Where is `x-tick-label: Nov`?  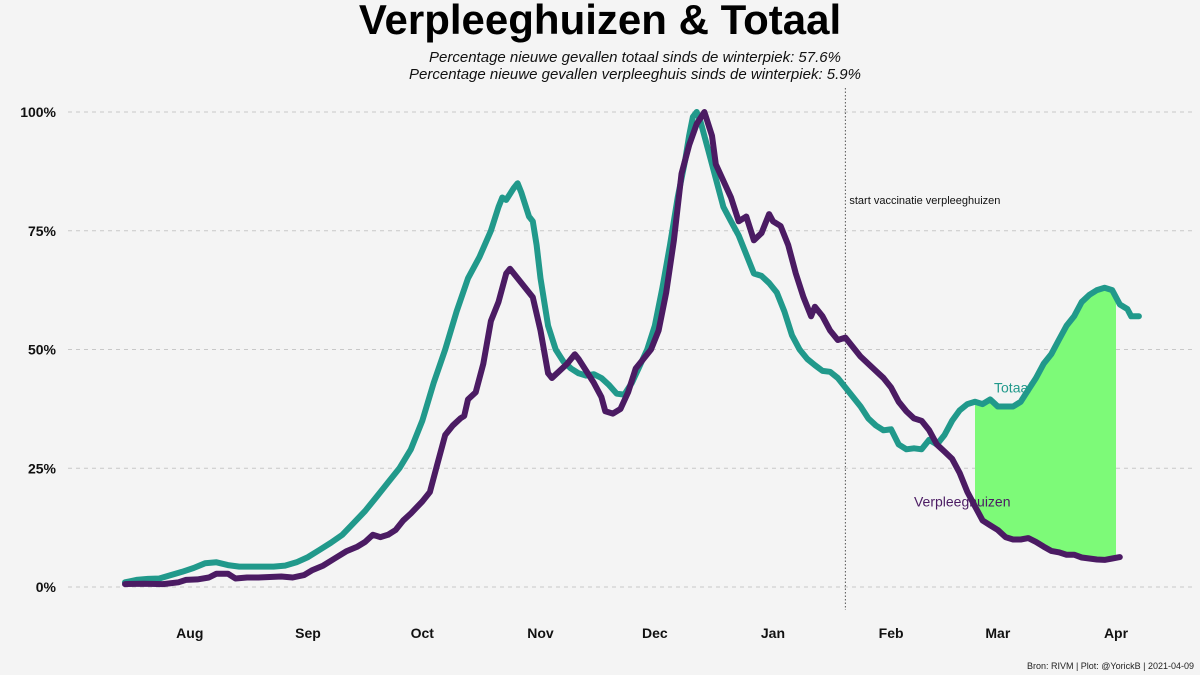
x-tick-label: Nov is located at coordinates (540, 633).